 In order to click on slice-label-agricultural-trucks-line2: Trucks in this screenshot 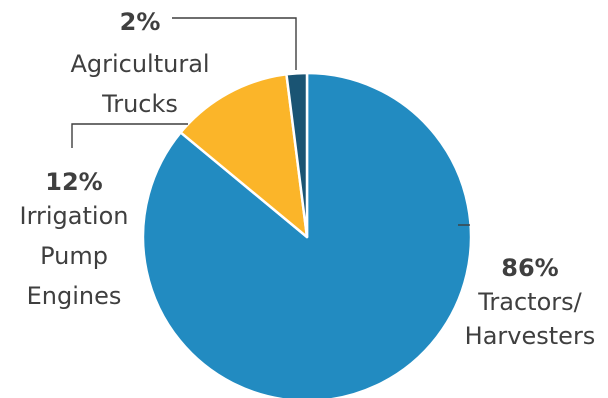, I will do `click(139, 104)`.